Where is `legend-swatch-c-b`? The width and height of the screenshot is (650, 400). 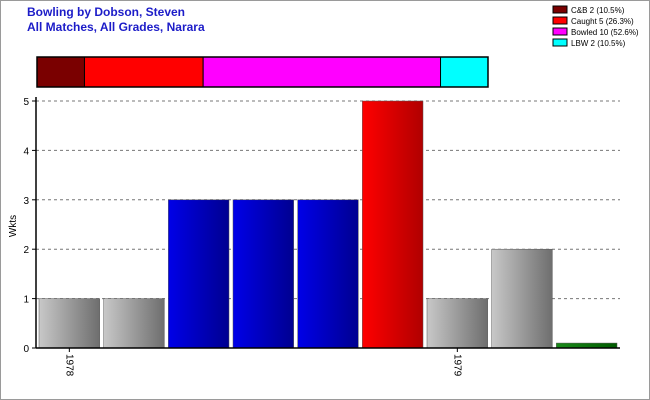
legend-swatch-c-b is located at coordinates (560, 9).